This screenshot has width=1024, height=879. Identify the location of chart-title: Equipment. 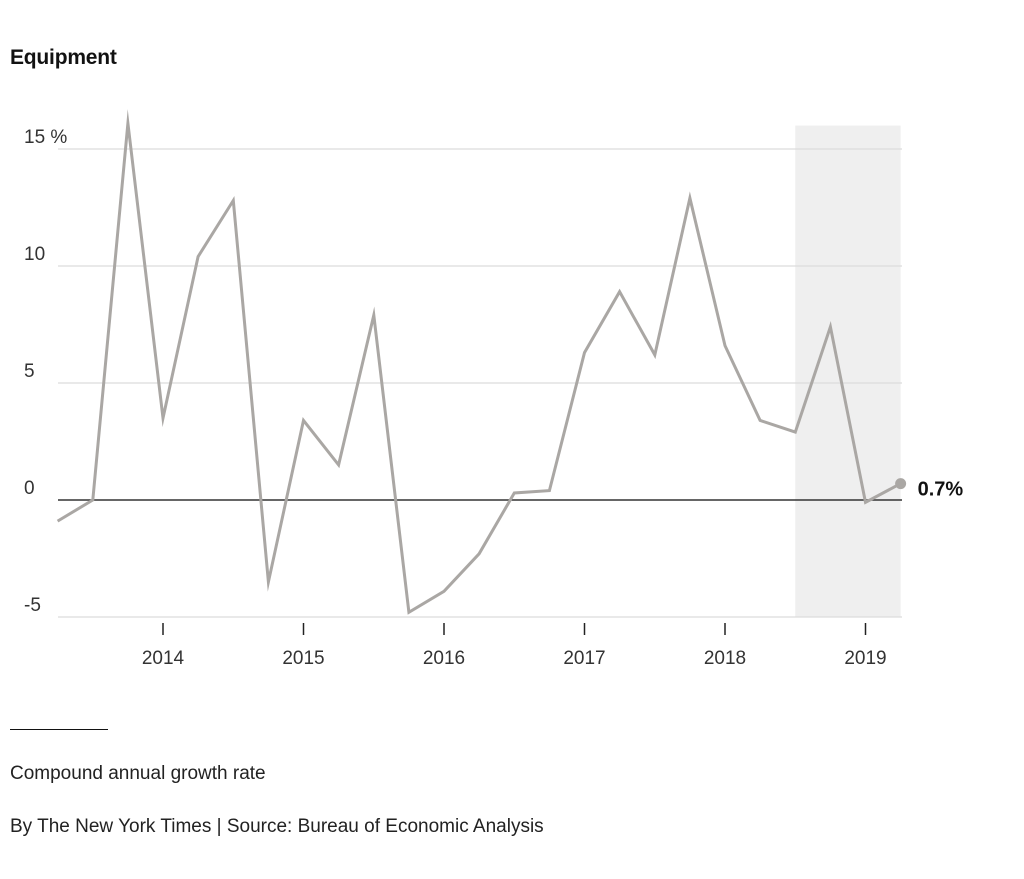
(63, 57).